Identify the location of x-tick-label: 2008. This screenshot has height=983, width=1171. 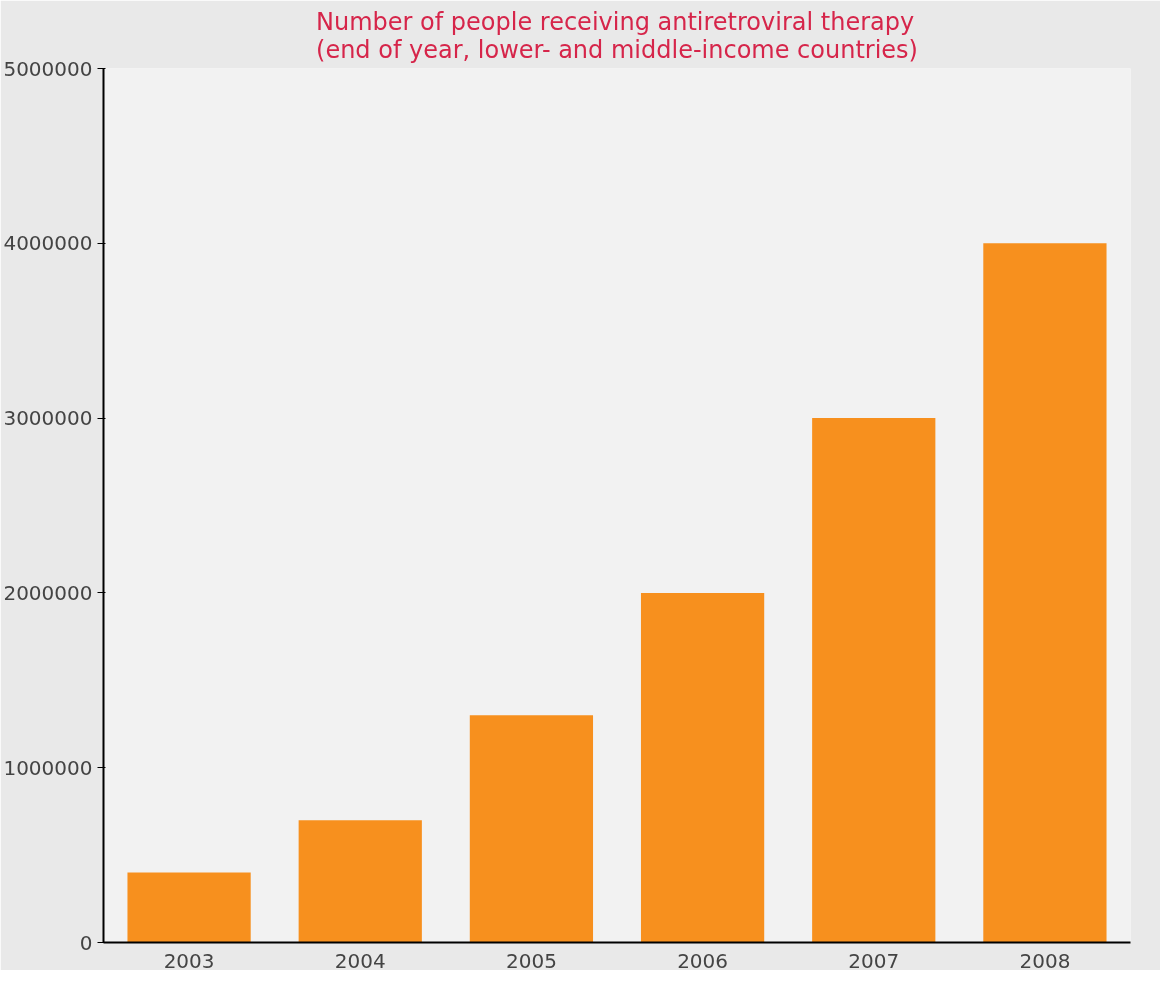
(1045, 960).